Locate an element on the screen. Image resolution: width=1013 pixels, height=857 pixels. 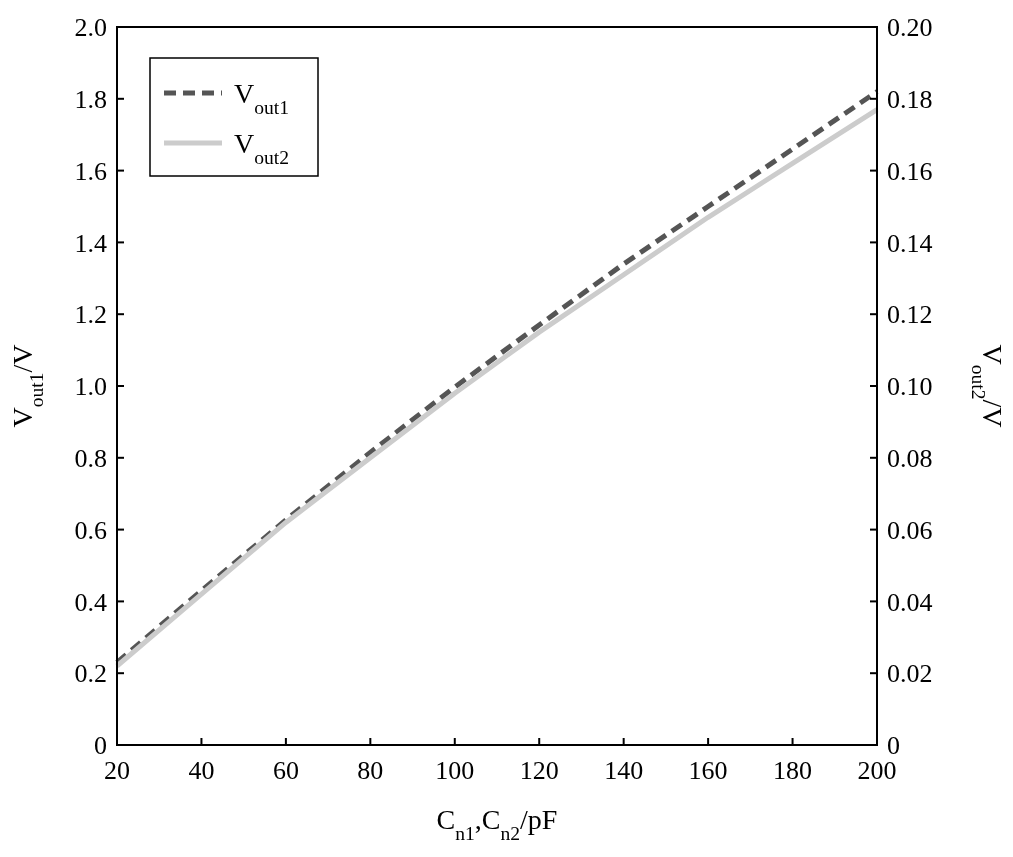
x-tick-label: 100 is located at coordinates (455, 770).